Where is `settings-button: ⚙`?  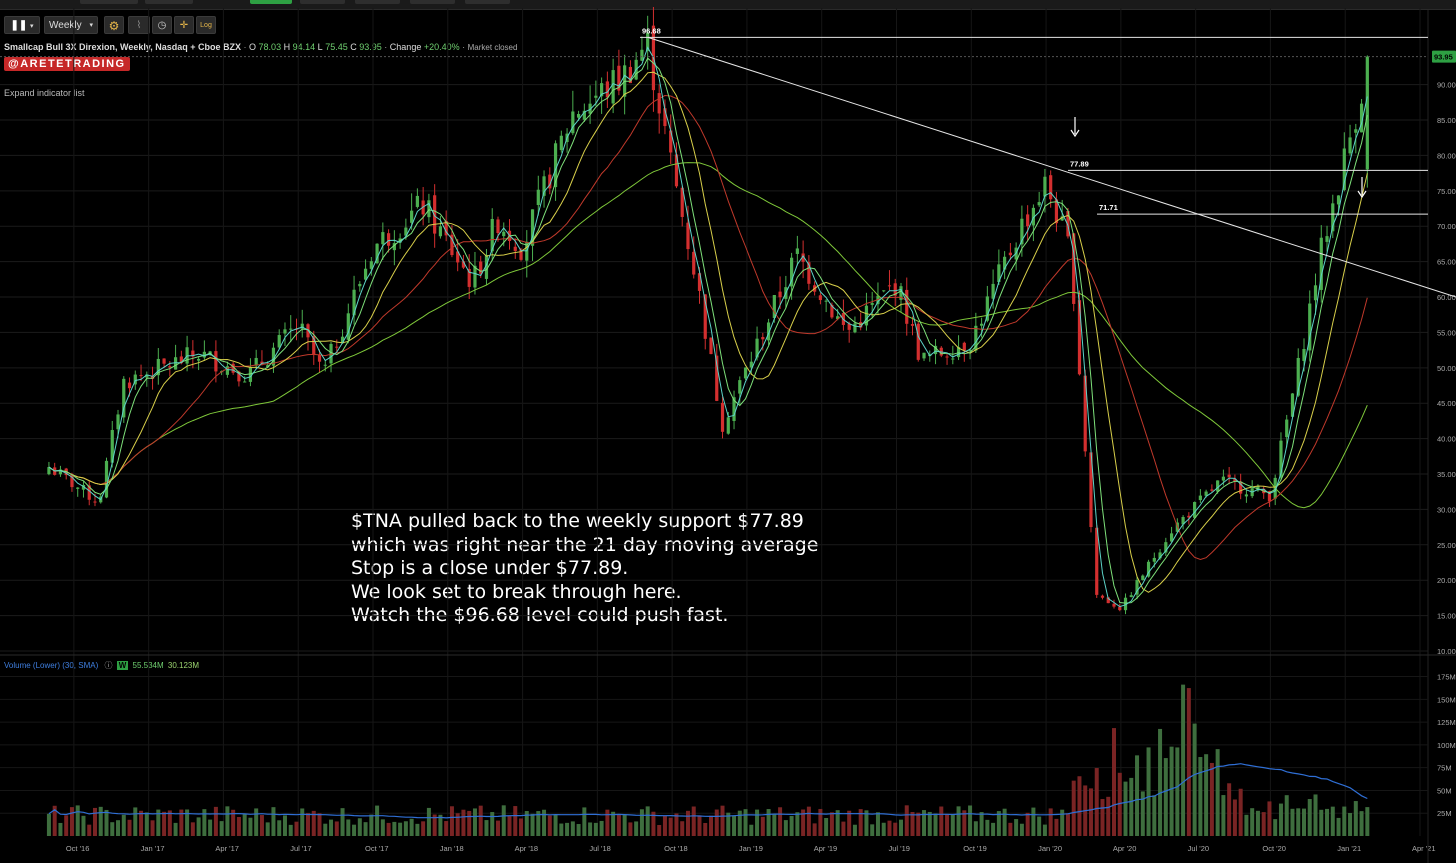 settings-button: ⚙ is located at coordinates (114, 25).